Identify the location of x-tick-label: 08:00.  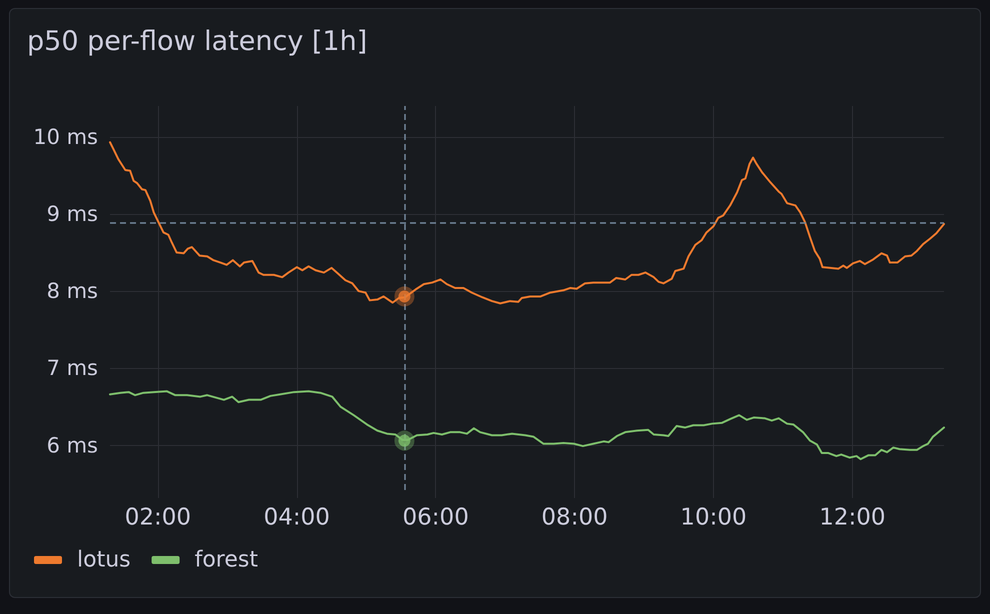
(574, 517).